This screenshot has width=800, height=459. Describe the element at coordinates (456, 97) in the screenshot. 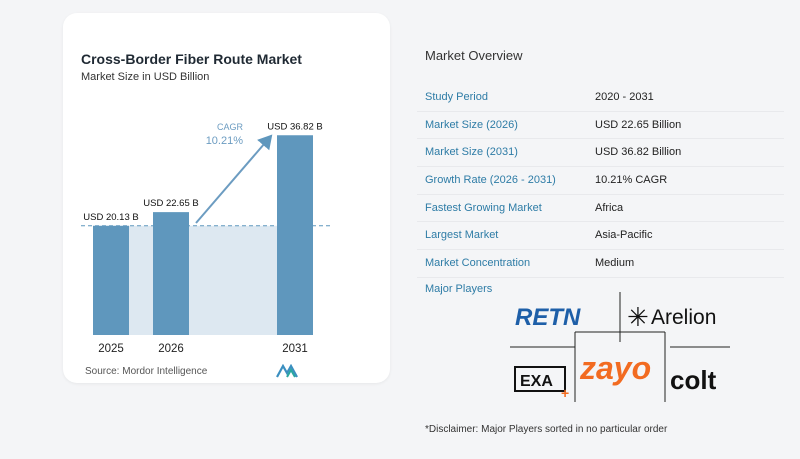

I see `overview-key: Study Period` at that location.